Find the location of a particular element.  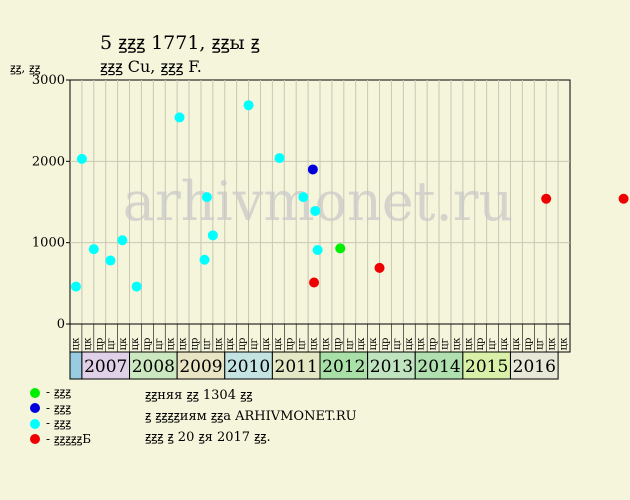

y-tick-label: 1000 is located at coordinates (48, 243).